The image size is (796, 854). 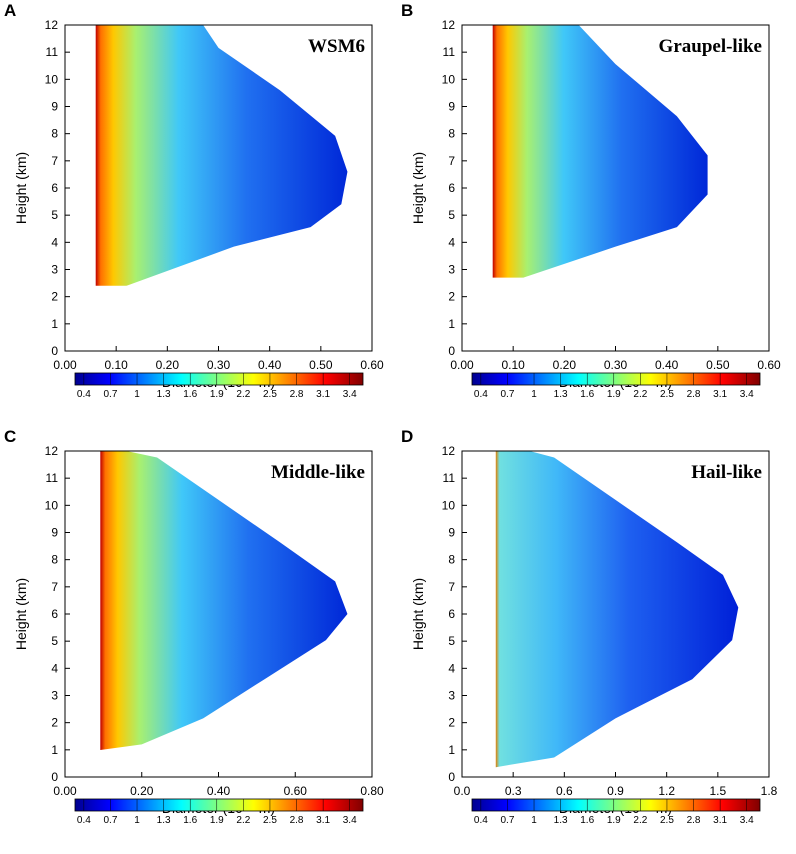 I want to click on x-tick-label: 0.40, so click(x=270, y=365).